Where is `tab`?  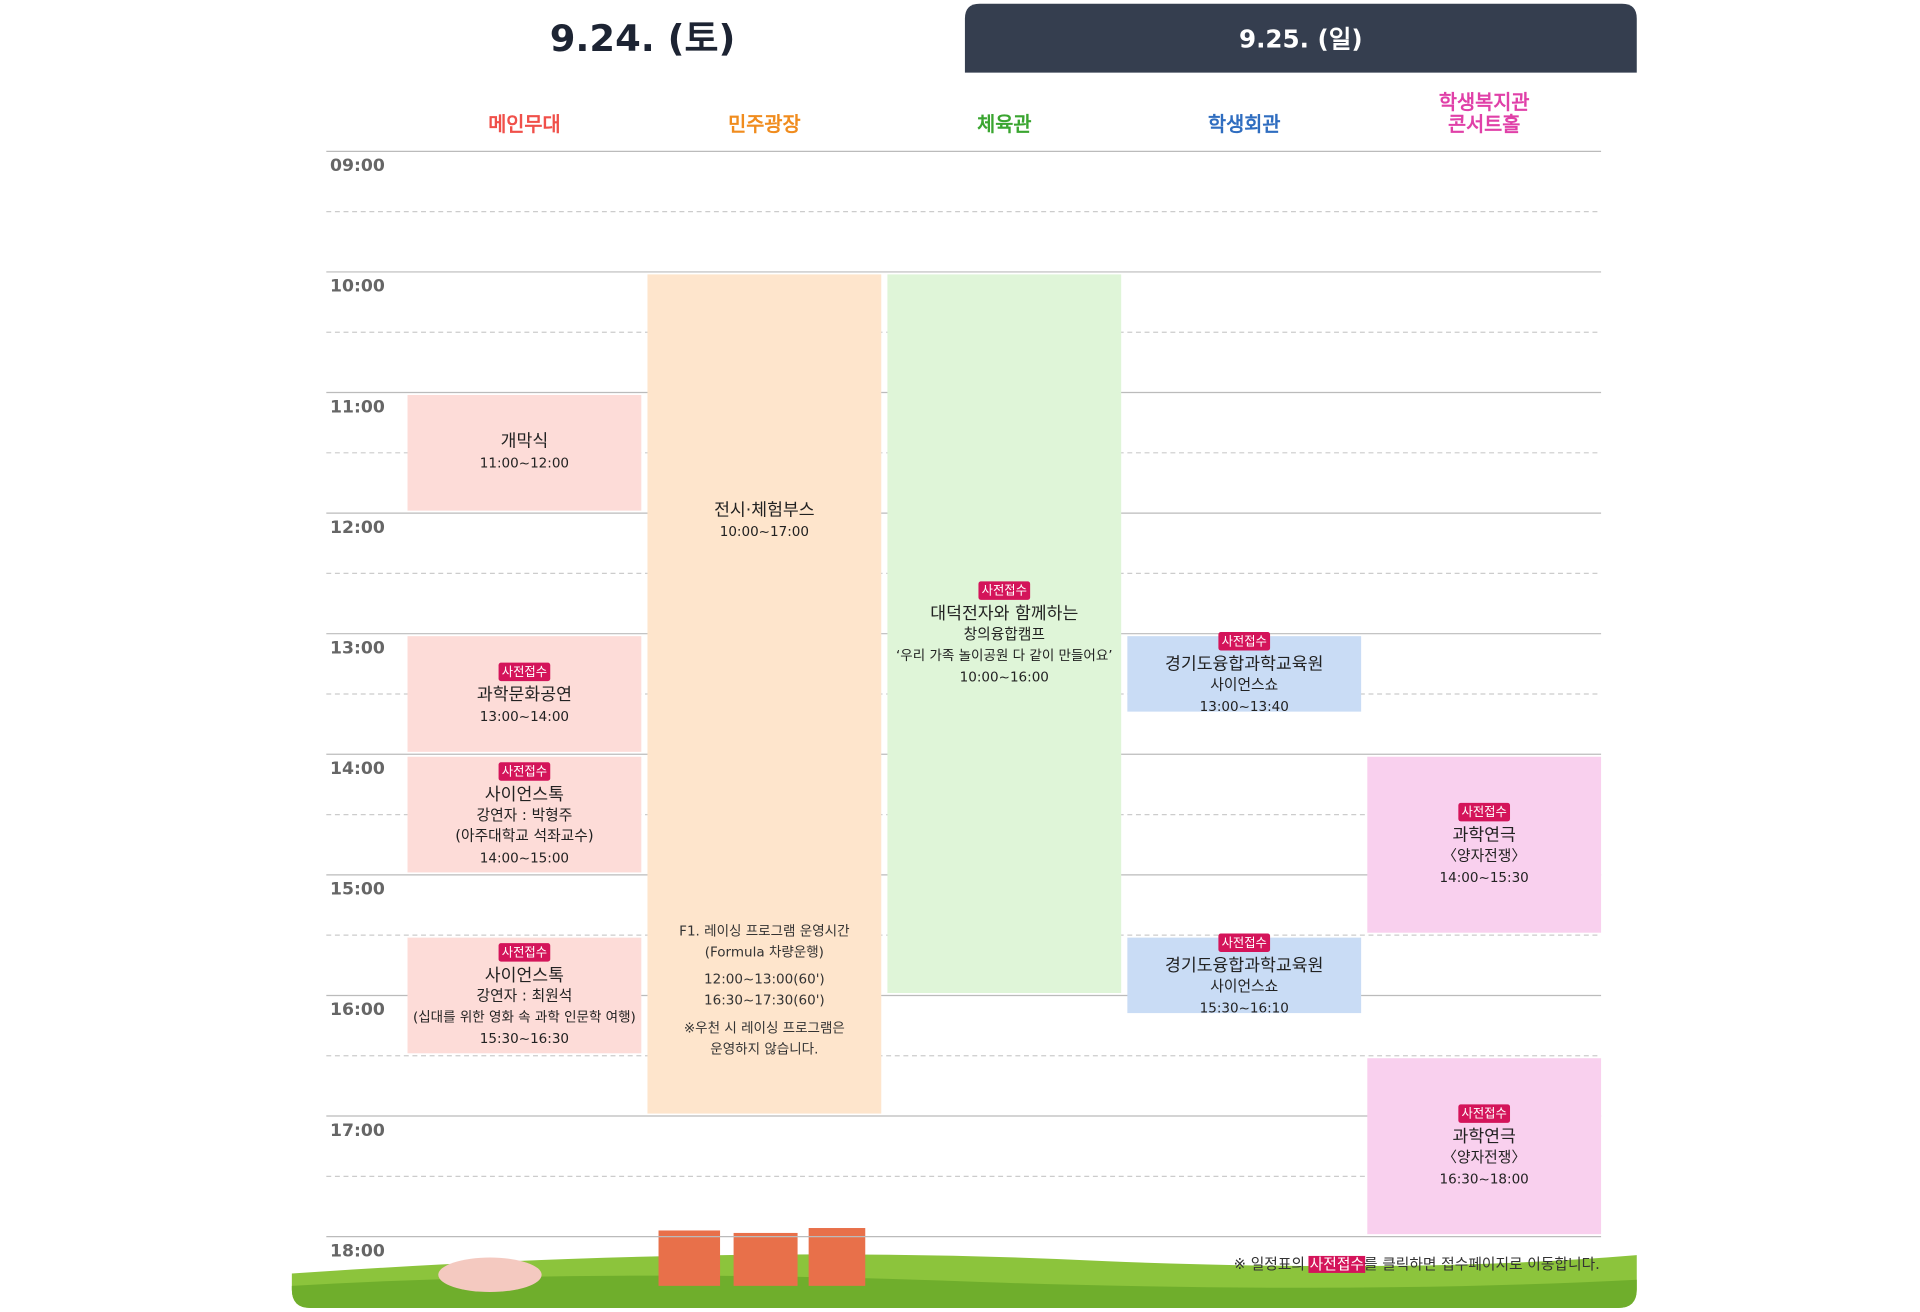
tab is located at coordinates (1300, 38).